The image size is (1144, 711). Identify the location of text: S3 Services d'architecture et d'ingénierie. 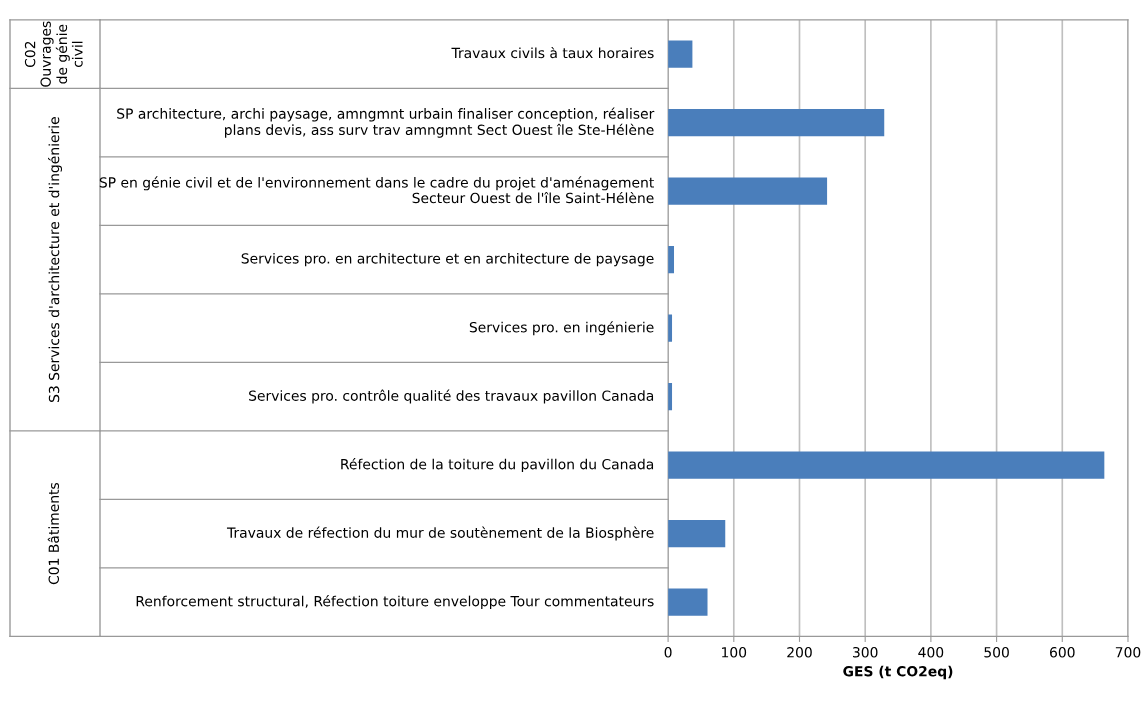
(55, 259).